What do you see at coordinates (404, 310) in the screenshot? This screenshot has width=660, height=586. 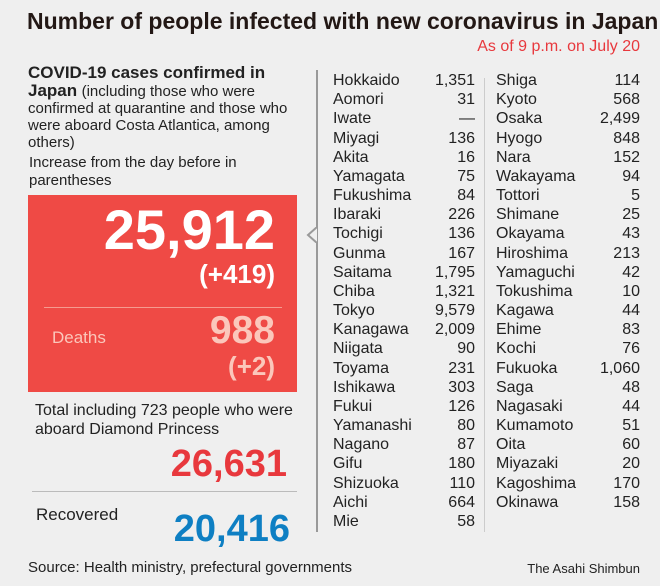 I see `table-row: Tokyo 9,579` at bounding box center [404, 310].